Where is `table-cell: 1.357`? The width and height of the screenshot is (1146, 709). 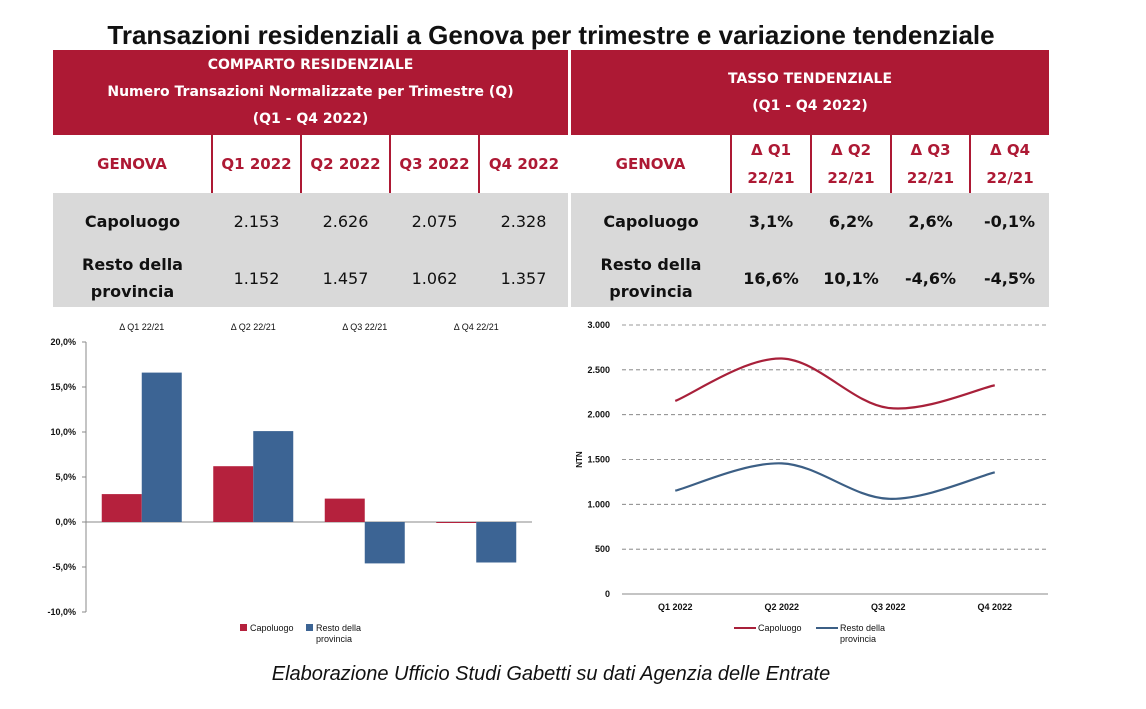
table-cell: 1.357 is located at coordinates (523, 278).